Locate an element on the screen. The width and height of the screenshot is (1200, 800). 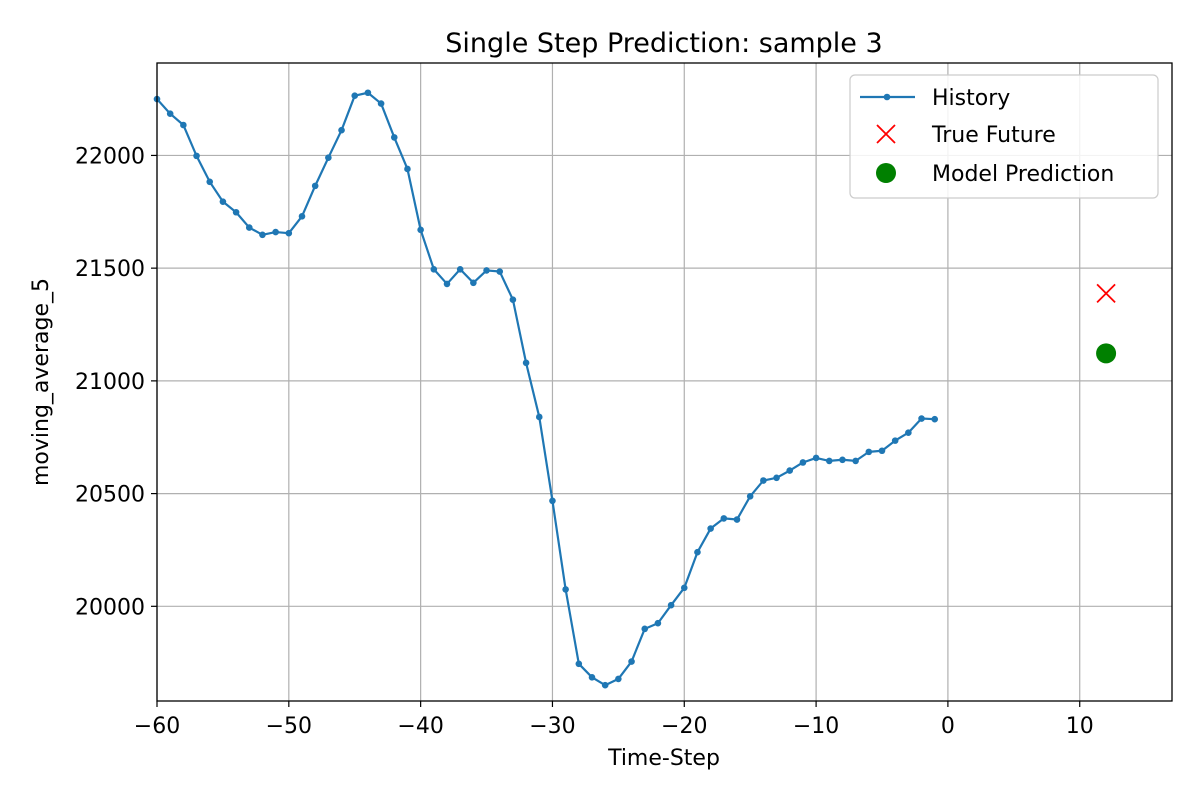
legend-entry-true-future: True Future is located at coordinates (966, 135).